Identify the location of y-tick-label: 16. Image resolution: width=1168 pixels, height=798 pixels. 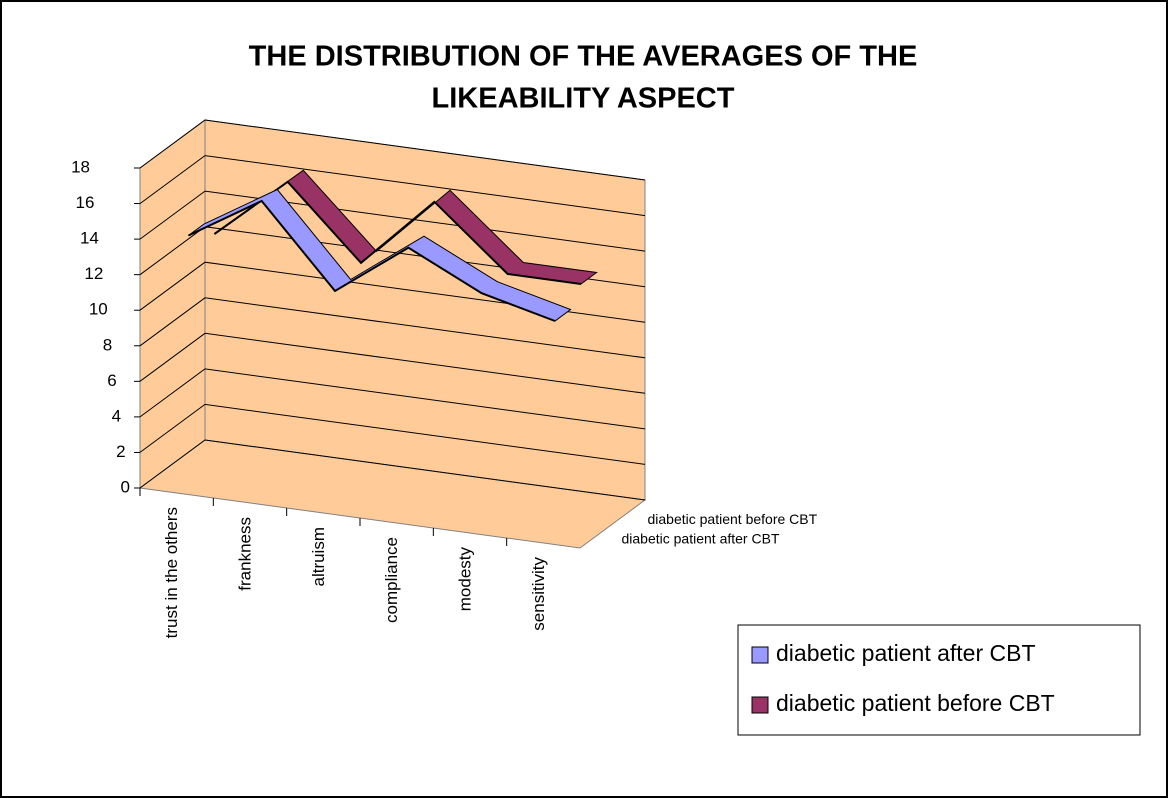
(85, 202).